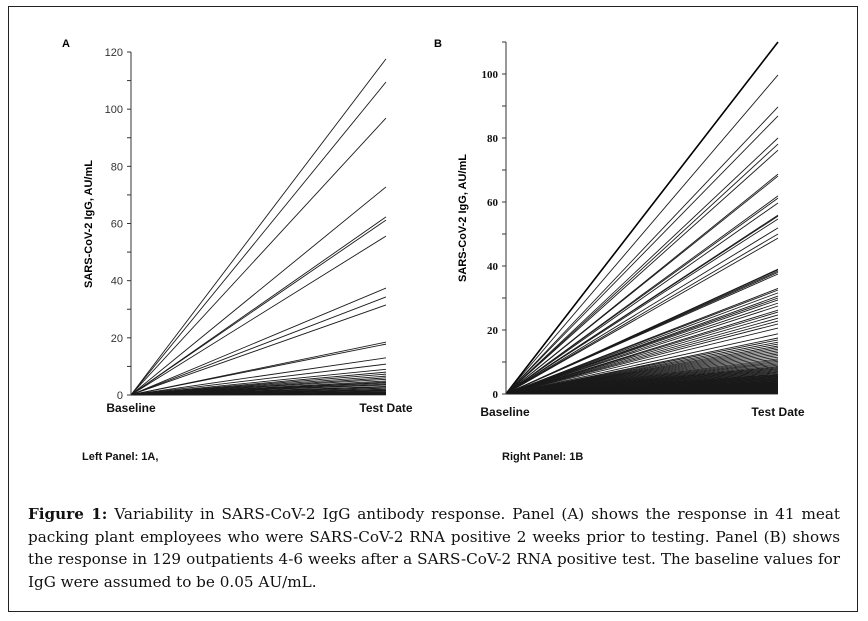 The image size is (868, 621). I want to click on caption-label: Figure 1:, so click(68, 514).